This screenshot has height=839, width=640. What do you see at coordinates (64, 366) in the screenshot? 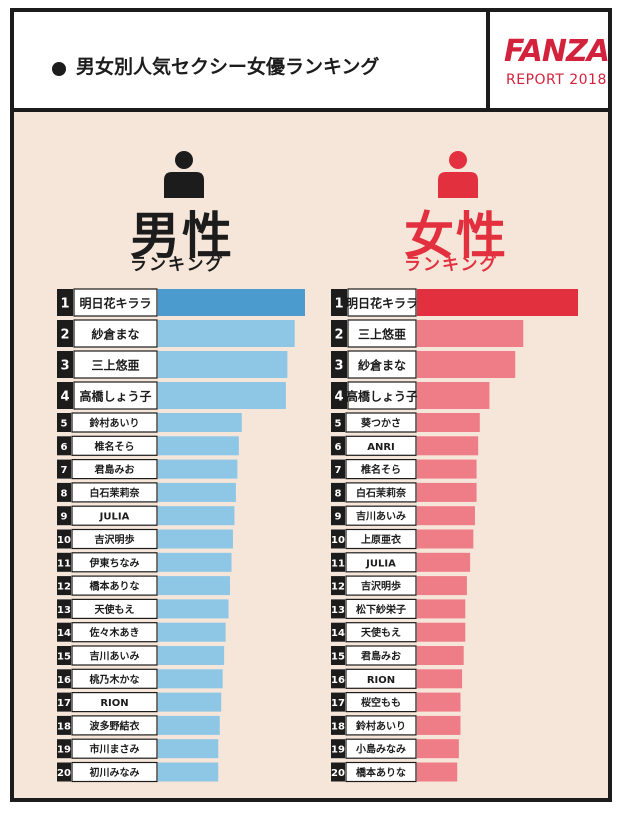
I see `male-rank-number: 3` at bounding box center [64, 366].